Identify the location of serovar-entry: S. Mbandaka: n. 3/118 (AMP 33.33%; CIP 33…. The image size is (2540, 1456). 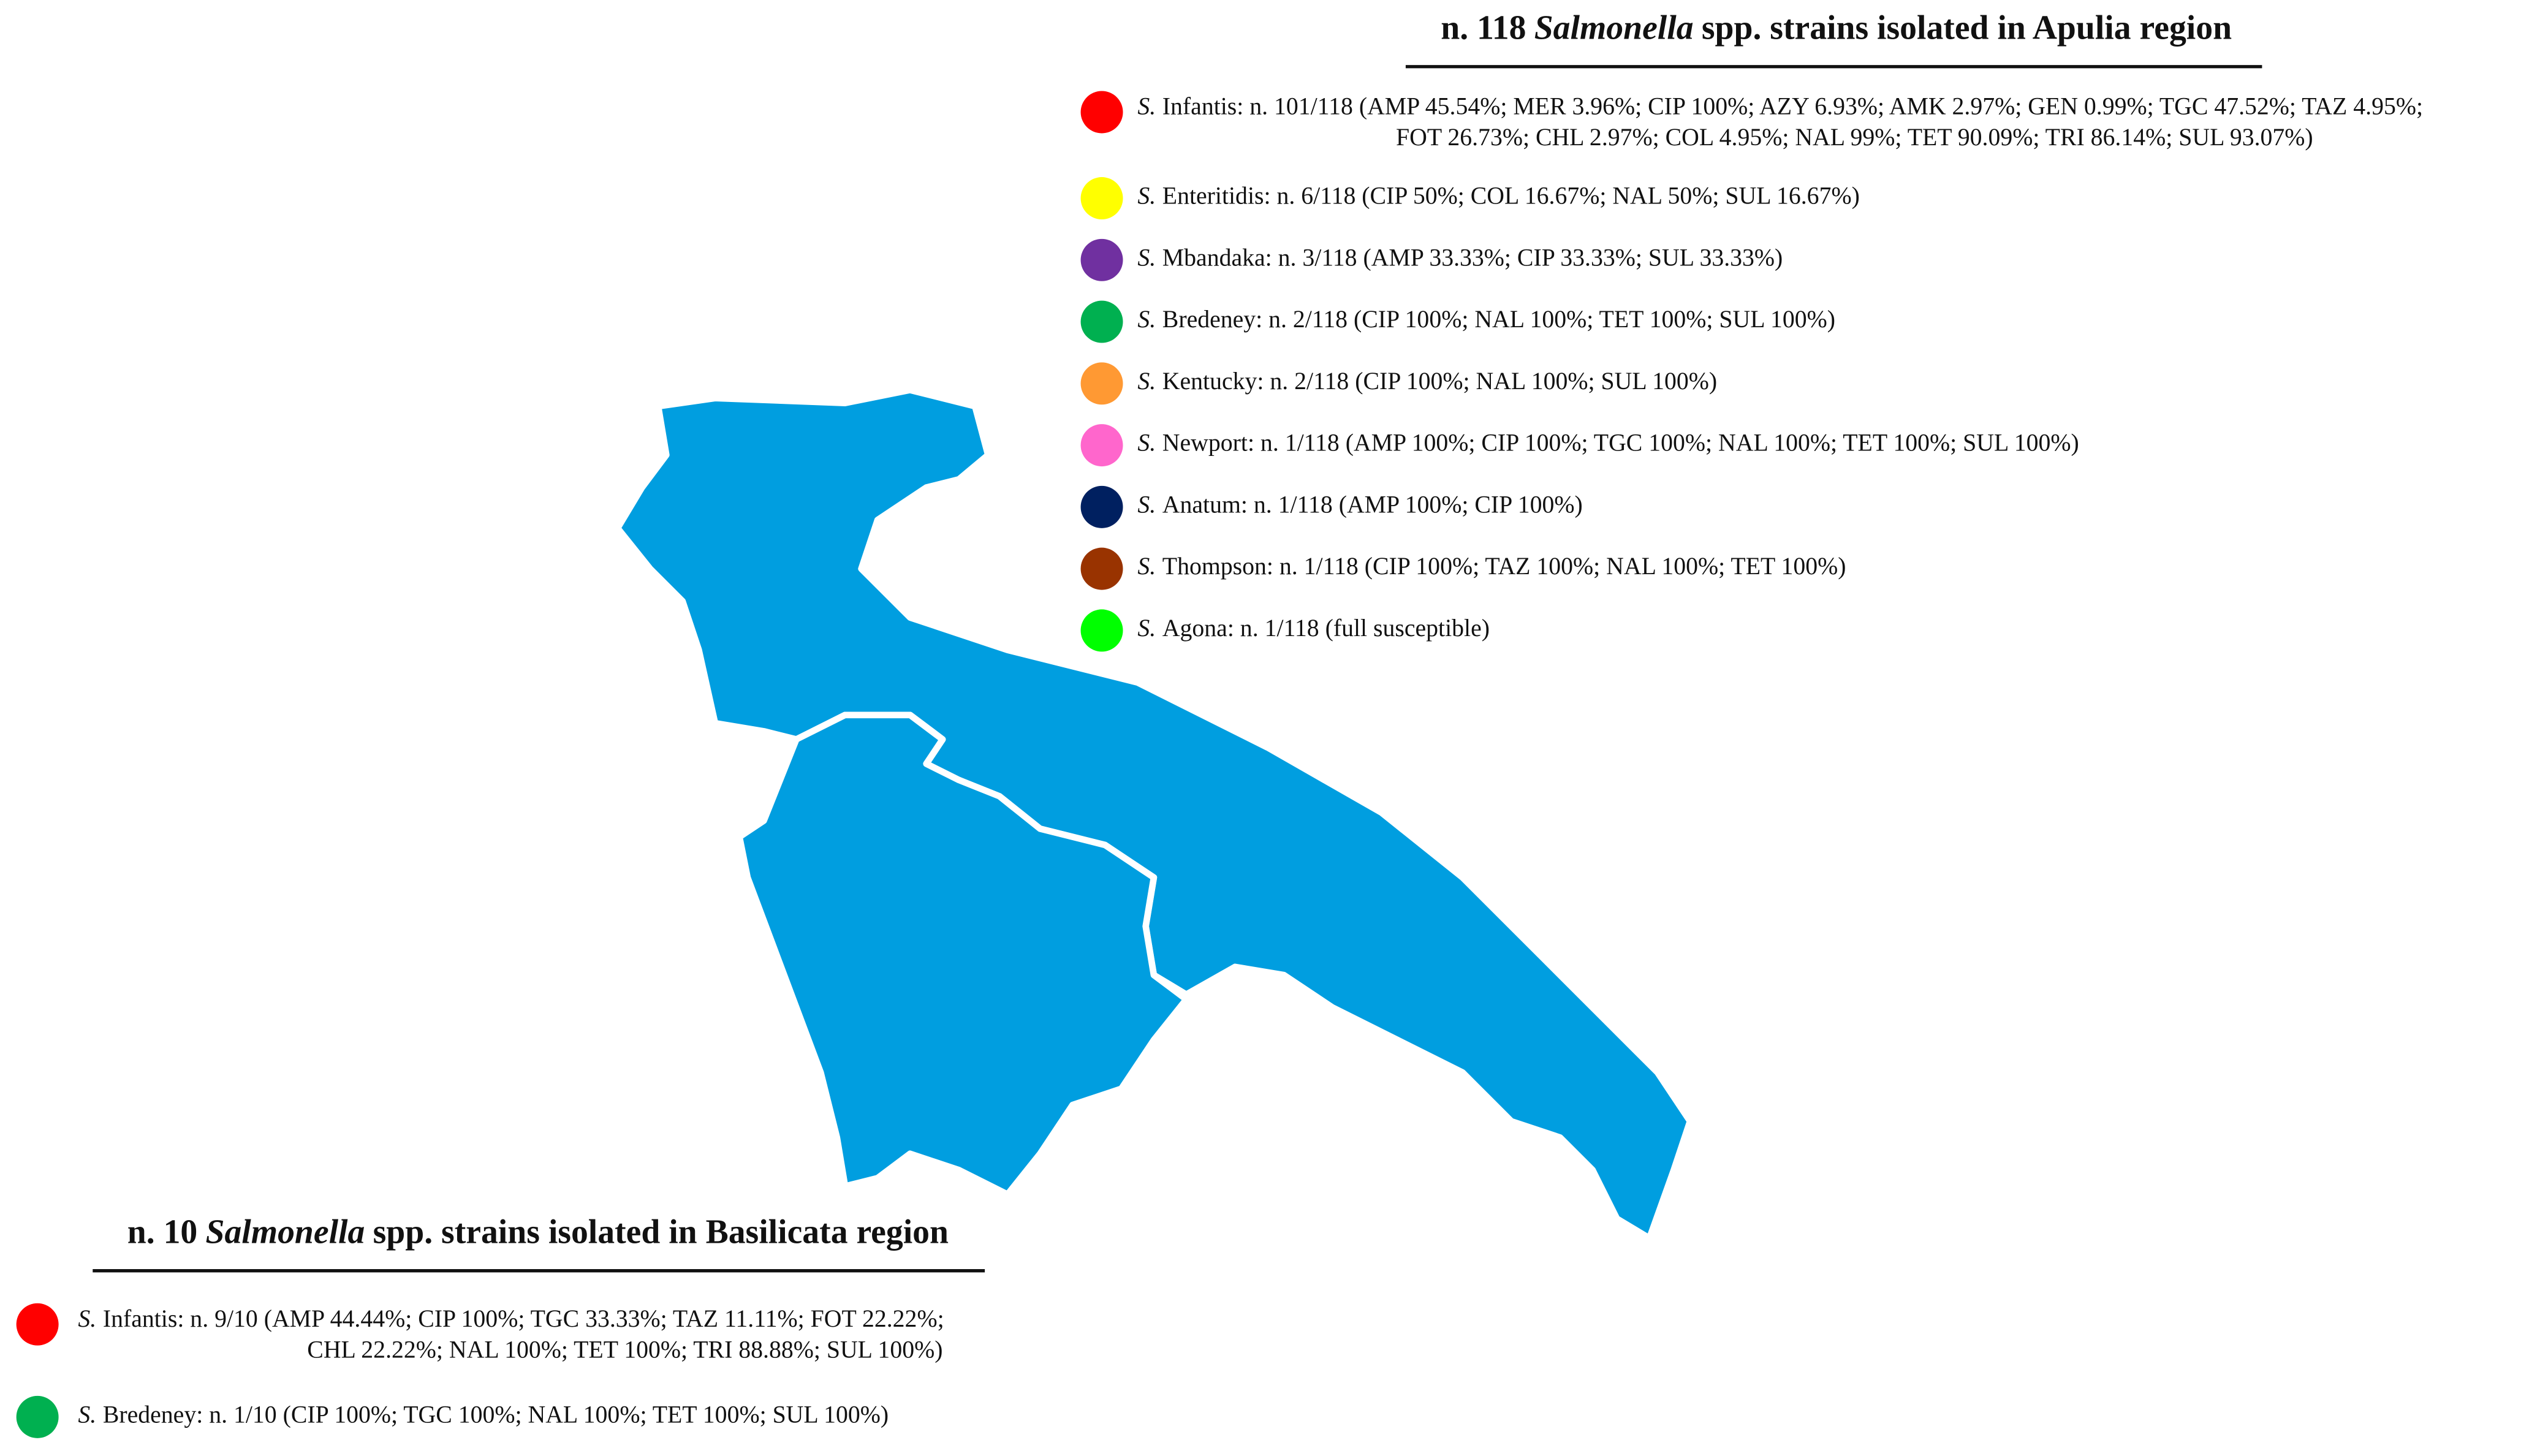
(1460, 257).